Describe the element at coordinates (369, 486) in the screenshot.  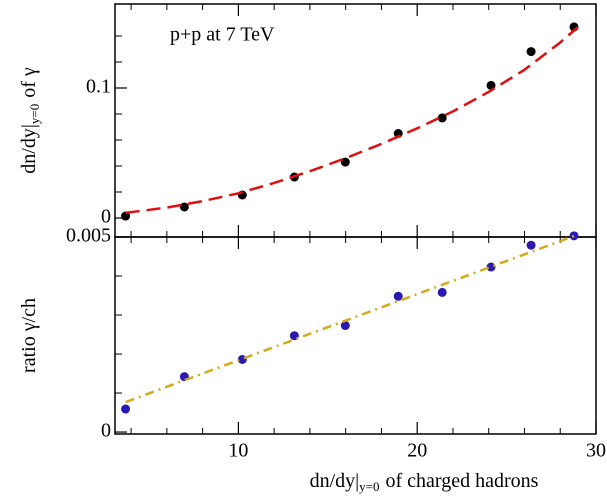
I see `x-axis-label-sub: y=0` at that location.